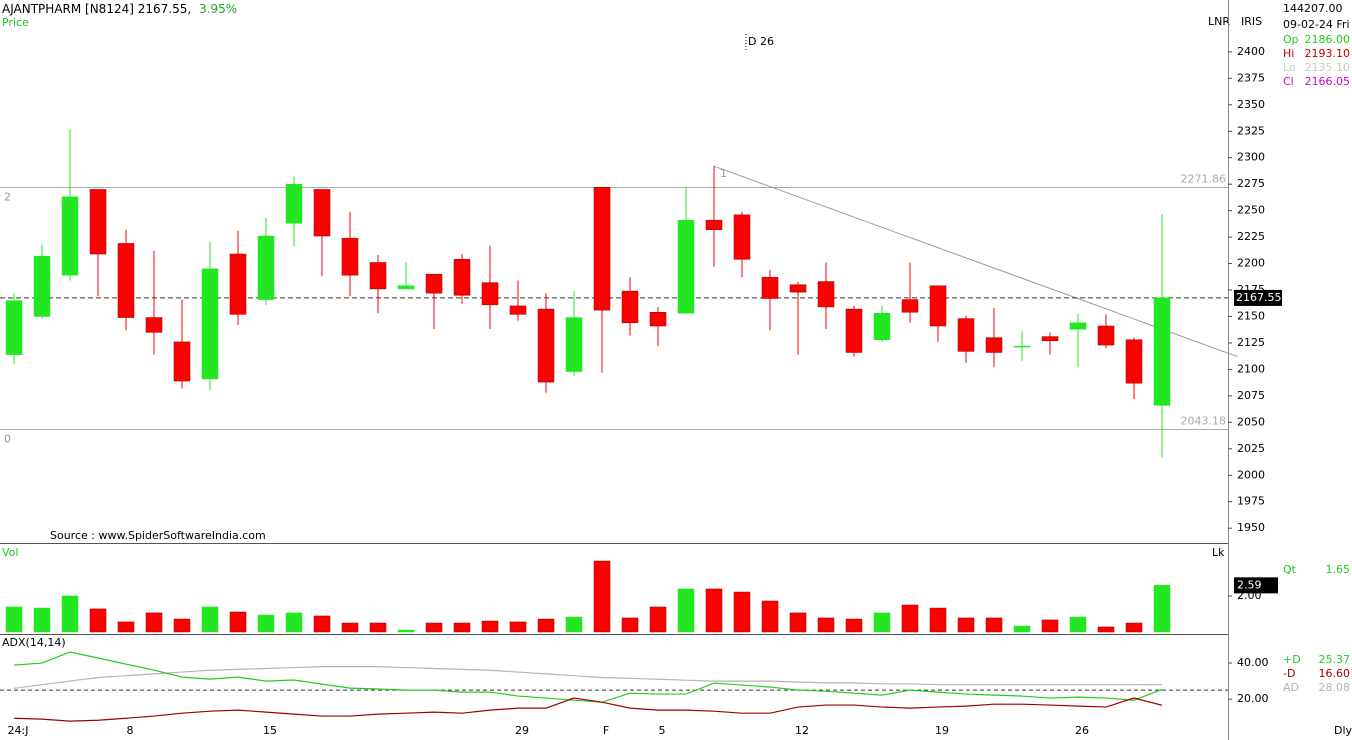  What do you see at coordinates (1251, 368) in the screenshot?
I see `y-tick-label: 2100` at bounding box center [1251, 368].